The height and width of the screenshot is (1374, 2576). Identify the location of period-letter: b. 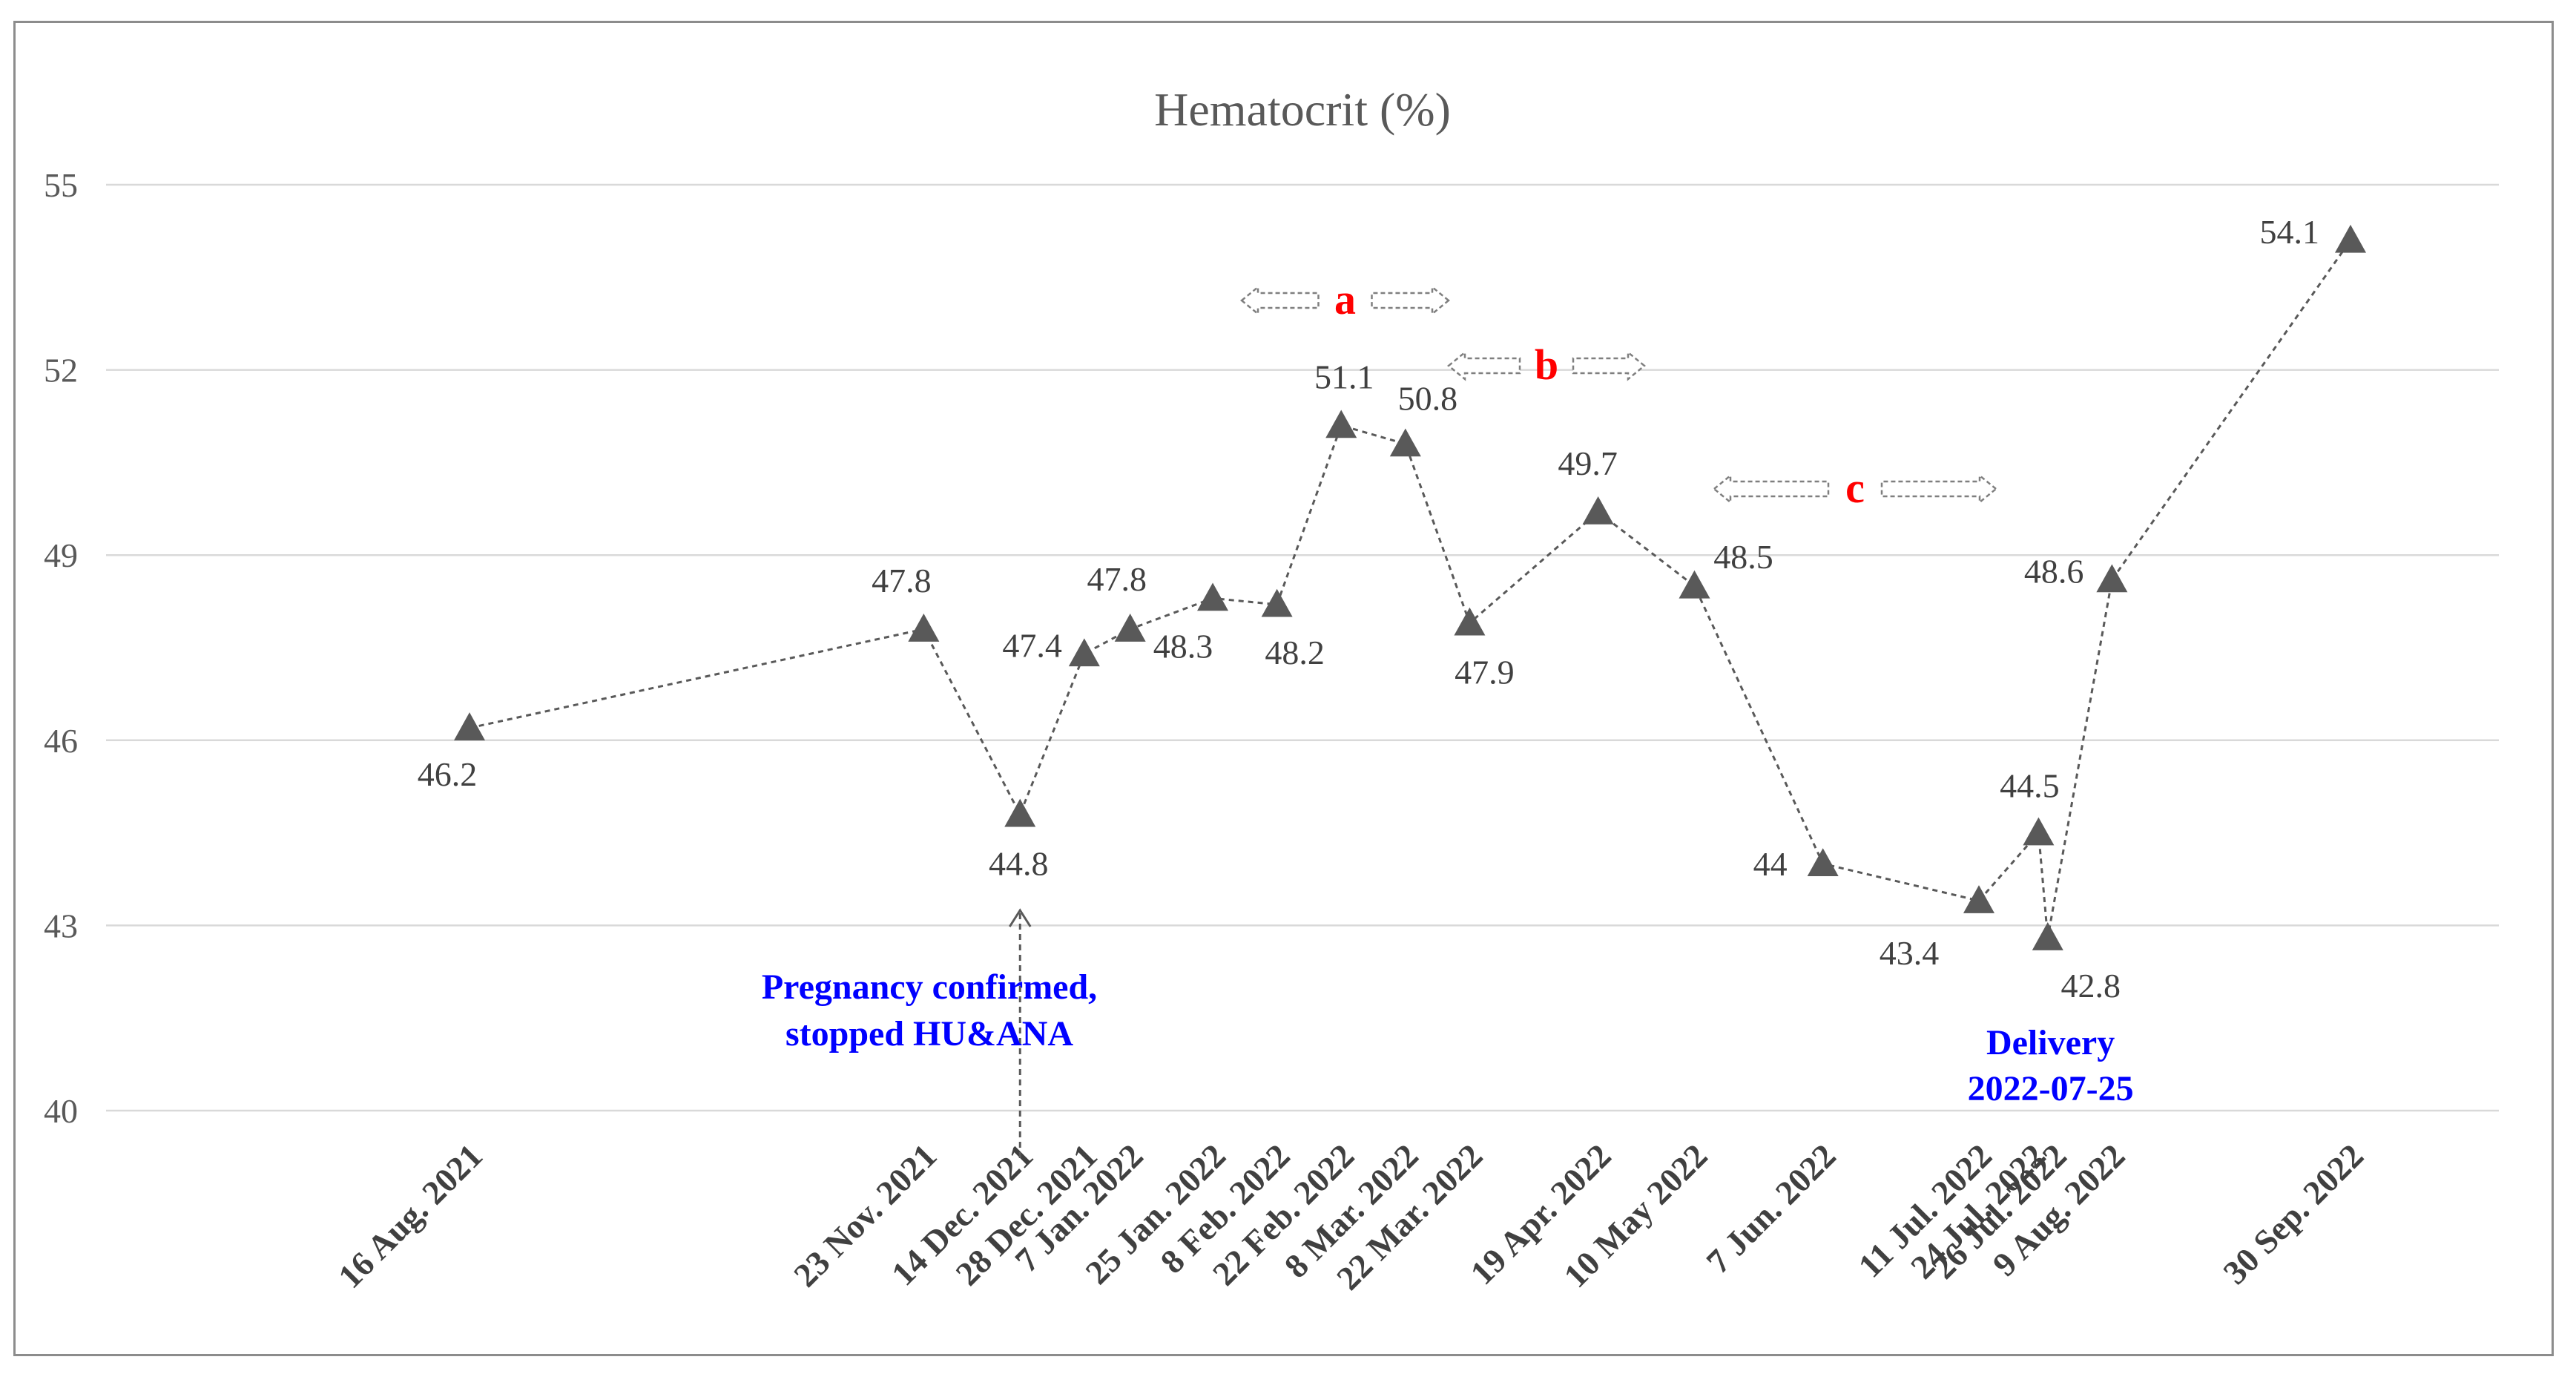
(1547, 365).